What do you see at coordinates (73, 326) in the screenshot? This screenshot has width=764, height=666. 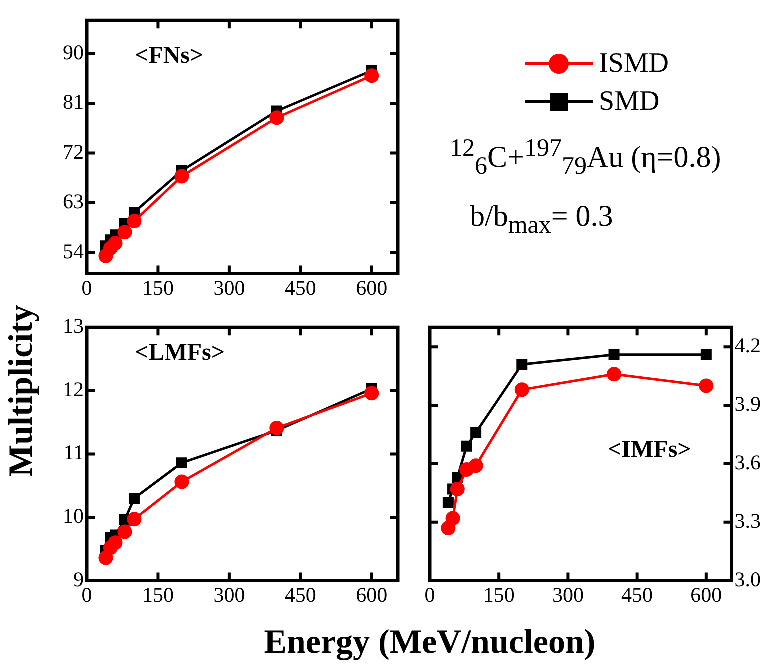 I see `y-tick-label: 13` at bounding box center [73, 326].